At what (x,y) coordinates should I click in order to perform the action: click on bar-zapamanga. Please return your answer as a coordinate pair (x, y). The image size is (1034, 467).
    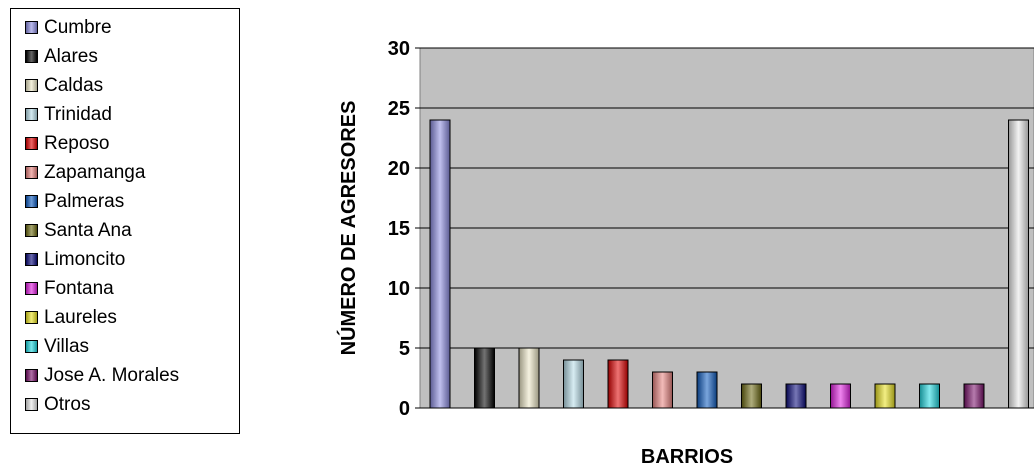
    Looking at the image, I should click on (662, 390).